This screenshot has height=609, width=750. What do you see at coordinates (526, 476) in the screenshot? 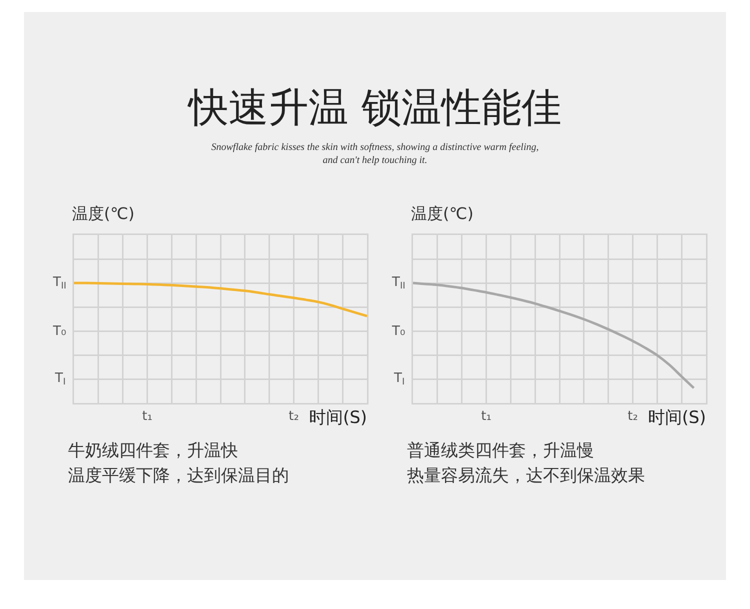
I see `text: 热量容易流失，达不到保温效果` at bounding box center [526, 476].